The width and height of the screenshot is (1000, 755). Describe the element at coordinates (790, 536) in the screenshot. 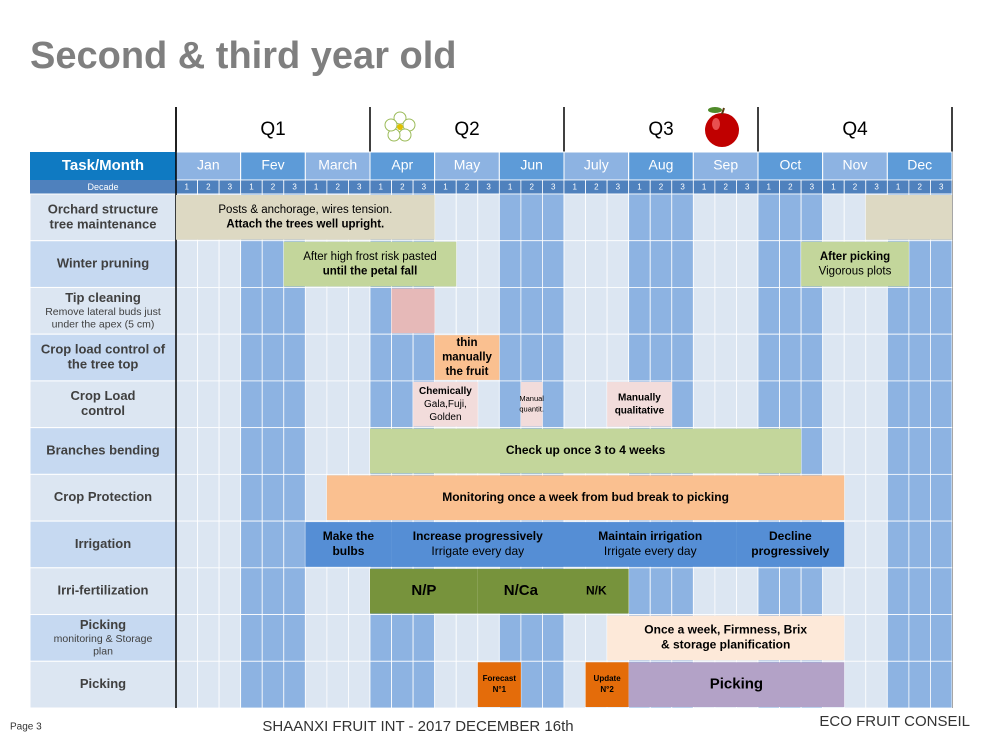

I see `task-bar-label: Decline` at that location.